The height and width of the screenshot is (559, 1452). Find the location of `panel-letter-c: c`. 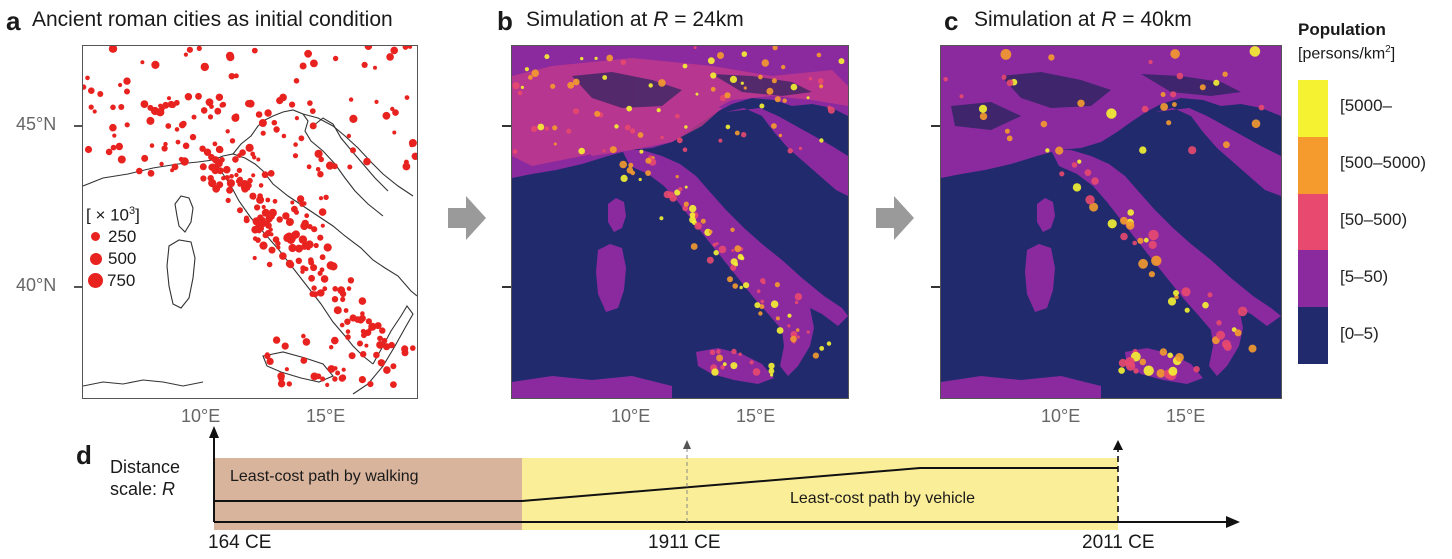

panel-letter-c: c is located at coordinates (951, 21).